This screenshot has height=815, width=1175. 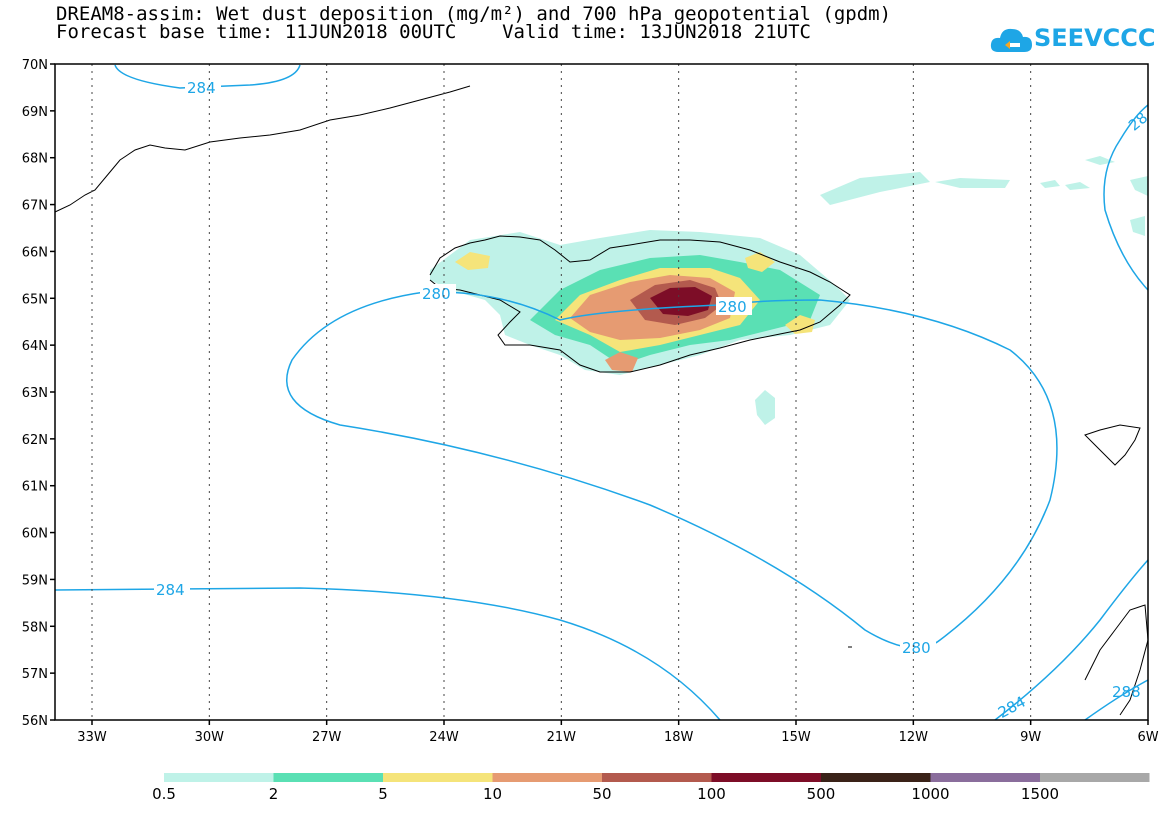 What do you see at coordinates (35, 252) in the screenshot?
I see `lat-tick-label: 66N` at bounding box center [35, 252].